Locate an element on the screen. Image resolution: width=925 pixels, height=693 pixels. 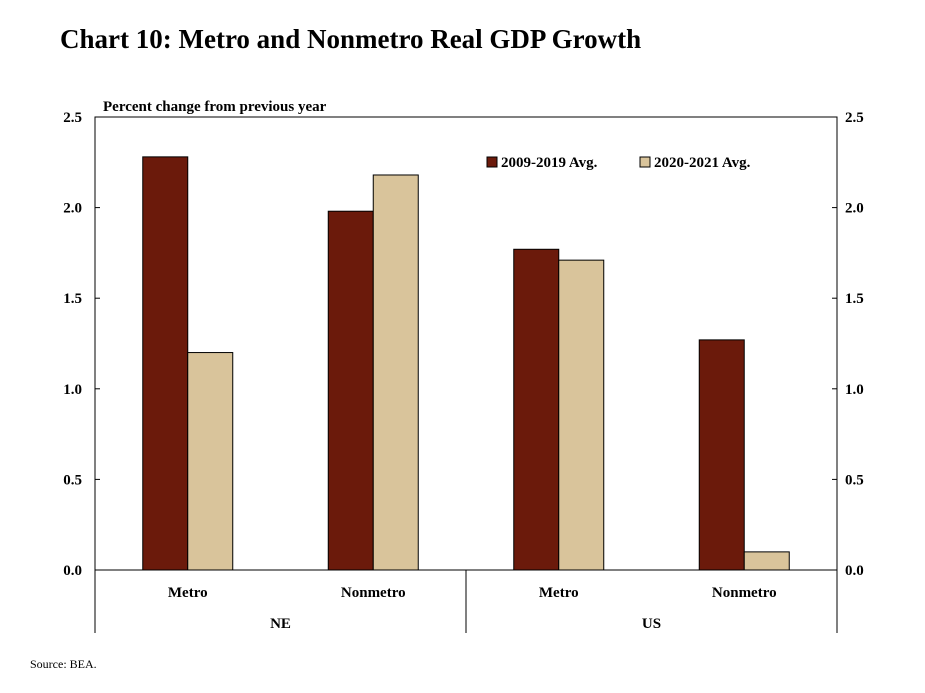
y-axis-label: Percent change from previous year is located at coordinates (215, 107).